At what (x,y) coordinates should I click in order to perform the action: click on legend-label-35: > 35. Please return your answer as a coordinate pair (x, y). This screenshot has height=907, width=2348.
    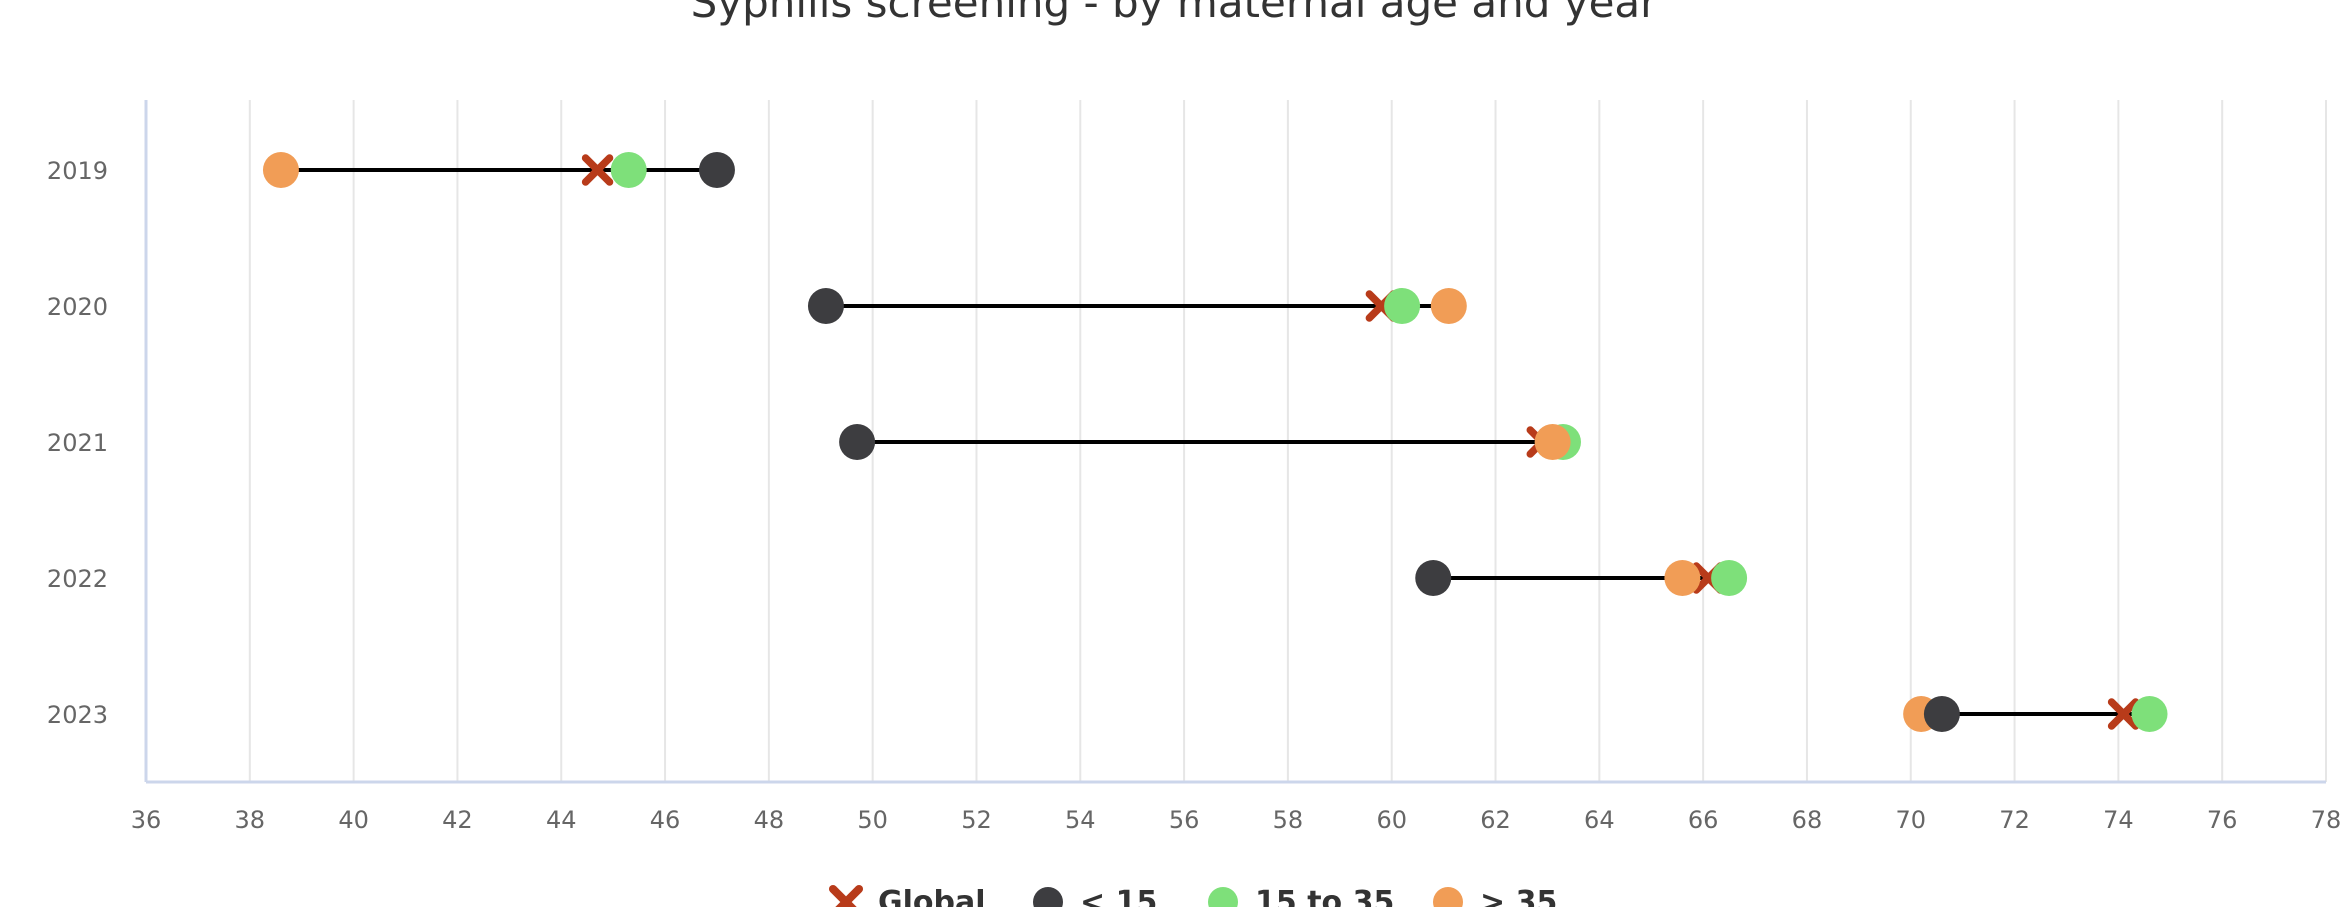
    Looking at the image, I should click on (1518, 896).